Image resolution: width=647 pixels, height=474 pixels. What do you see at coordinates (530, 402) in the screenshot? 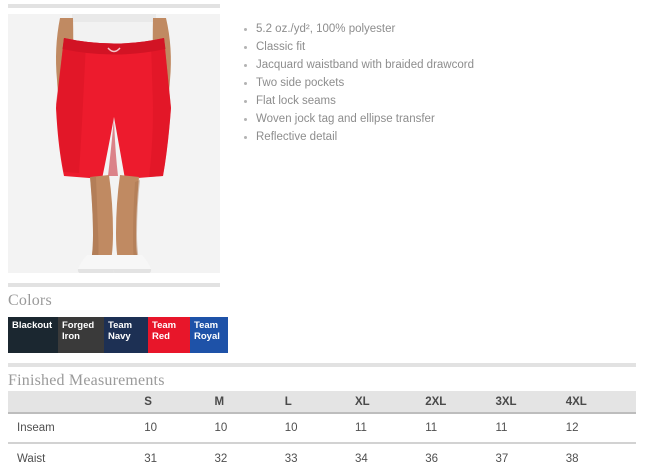
I see `column-header-size: 3XL` at bounding box center [530, 402].